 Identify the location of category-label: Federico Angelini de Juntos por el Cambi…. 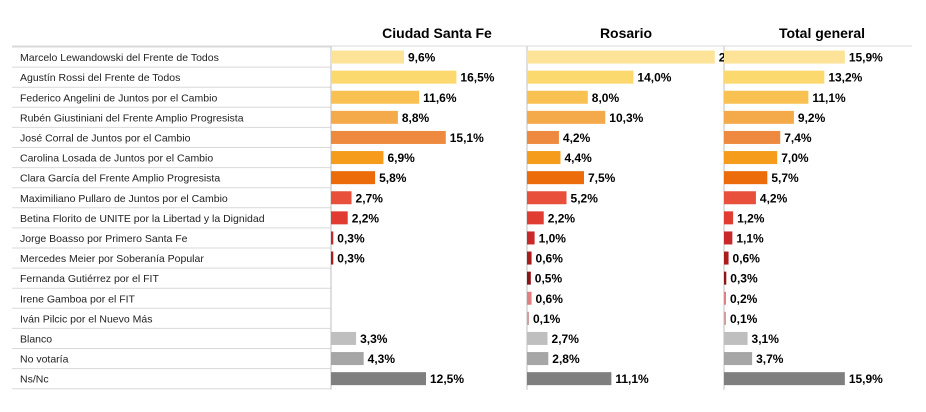
(118, 98).